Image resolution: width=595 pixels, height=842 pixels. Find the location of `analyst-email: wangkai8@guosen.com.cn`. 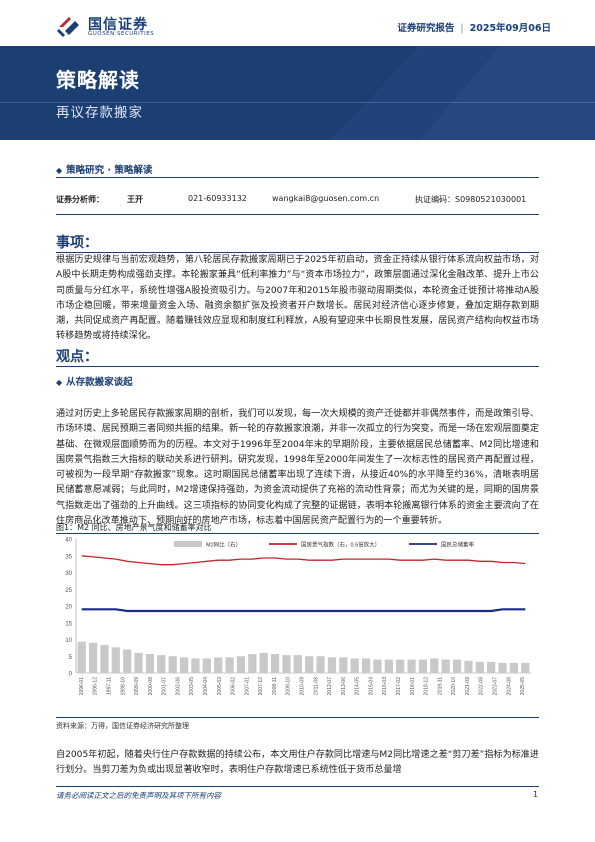

analyst-email: wangkai8@guosen.com.cn is located at coordinates (326, 198).